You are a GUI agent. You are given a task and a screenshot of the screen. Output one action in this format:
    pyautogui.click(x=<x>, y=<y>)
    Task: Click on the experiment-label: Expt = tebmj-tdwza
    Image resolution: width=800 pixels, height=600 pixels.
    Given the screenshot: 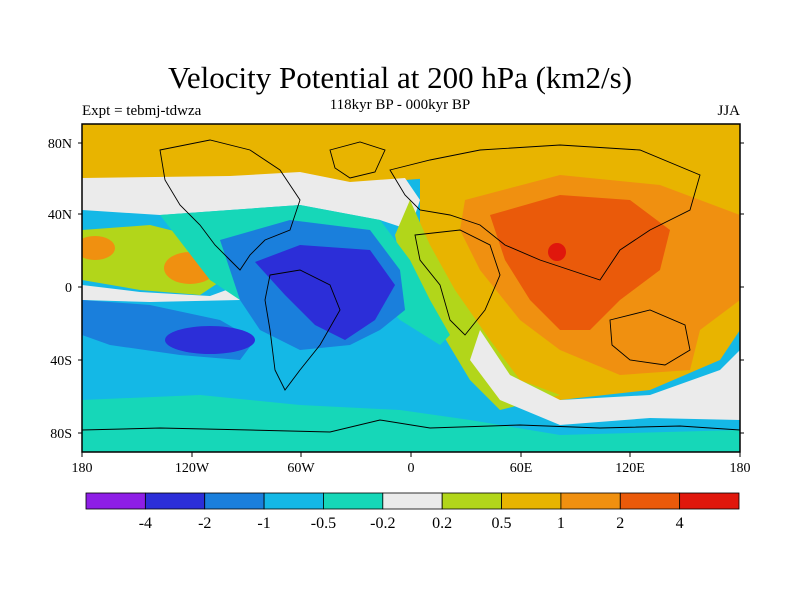 What is the action you would take?
    pyautogui.click(x=142, y=111)
    